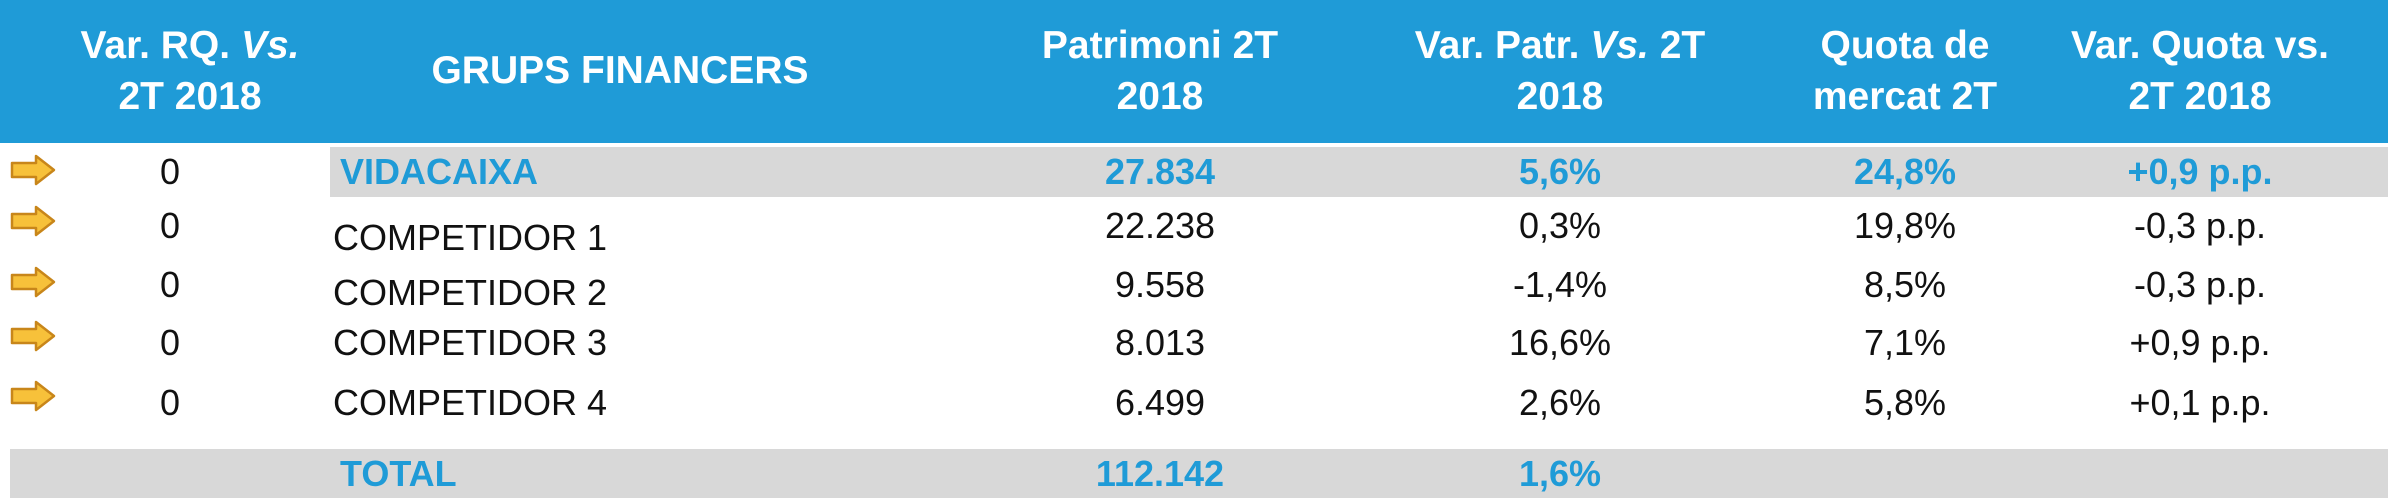 This screenshot has height=498, width=2388. I want to click on header-quota-line2: mercat 2T, so click(1905, 96).